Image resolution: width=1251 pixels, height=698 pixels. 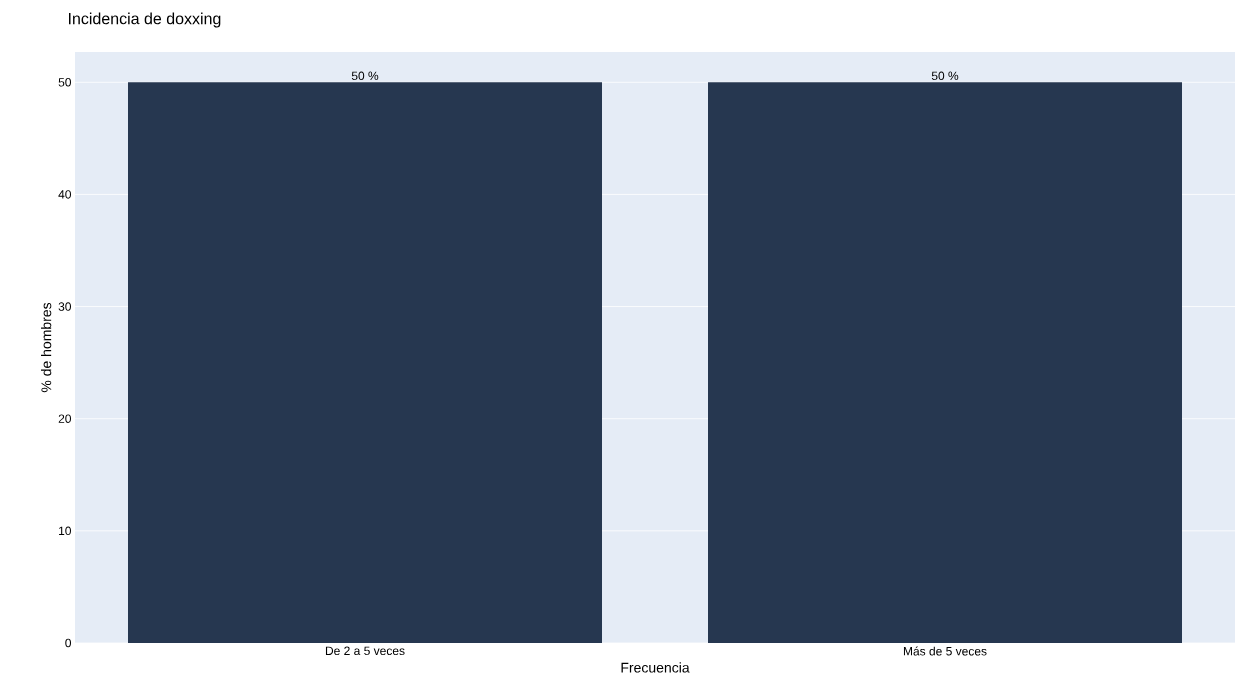 I want to click on x-tick-label: Más de 5 veces, so click(x=945, y=651).